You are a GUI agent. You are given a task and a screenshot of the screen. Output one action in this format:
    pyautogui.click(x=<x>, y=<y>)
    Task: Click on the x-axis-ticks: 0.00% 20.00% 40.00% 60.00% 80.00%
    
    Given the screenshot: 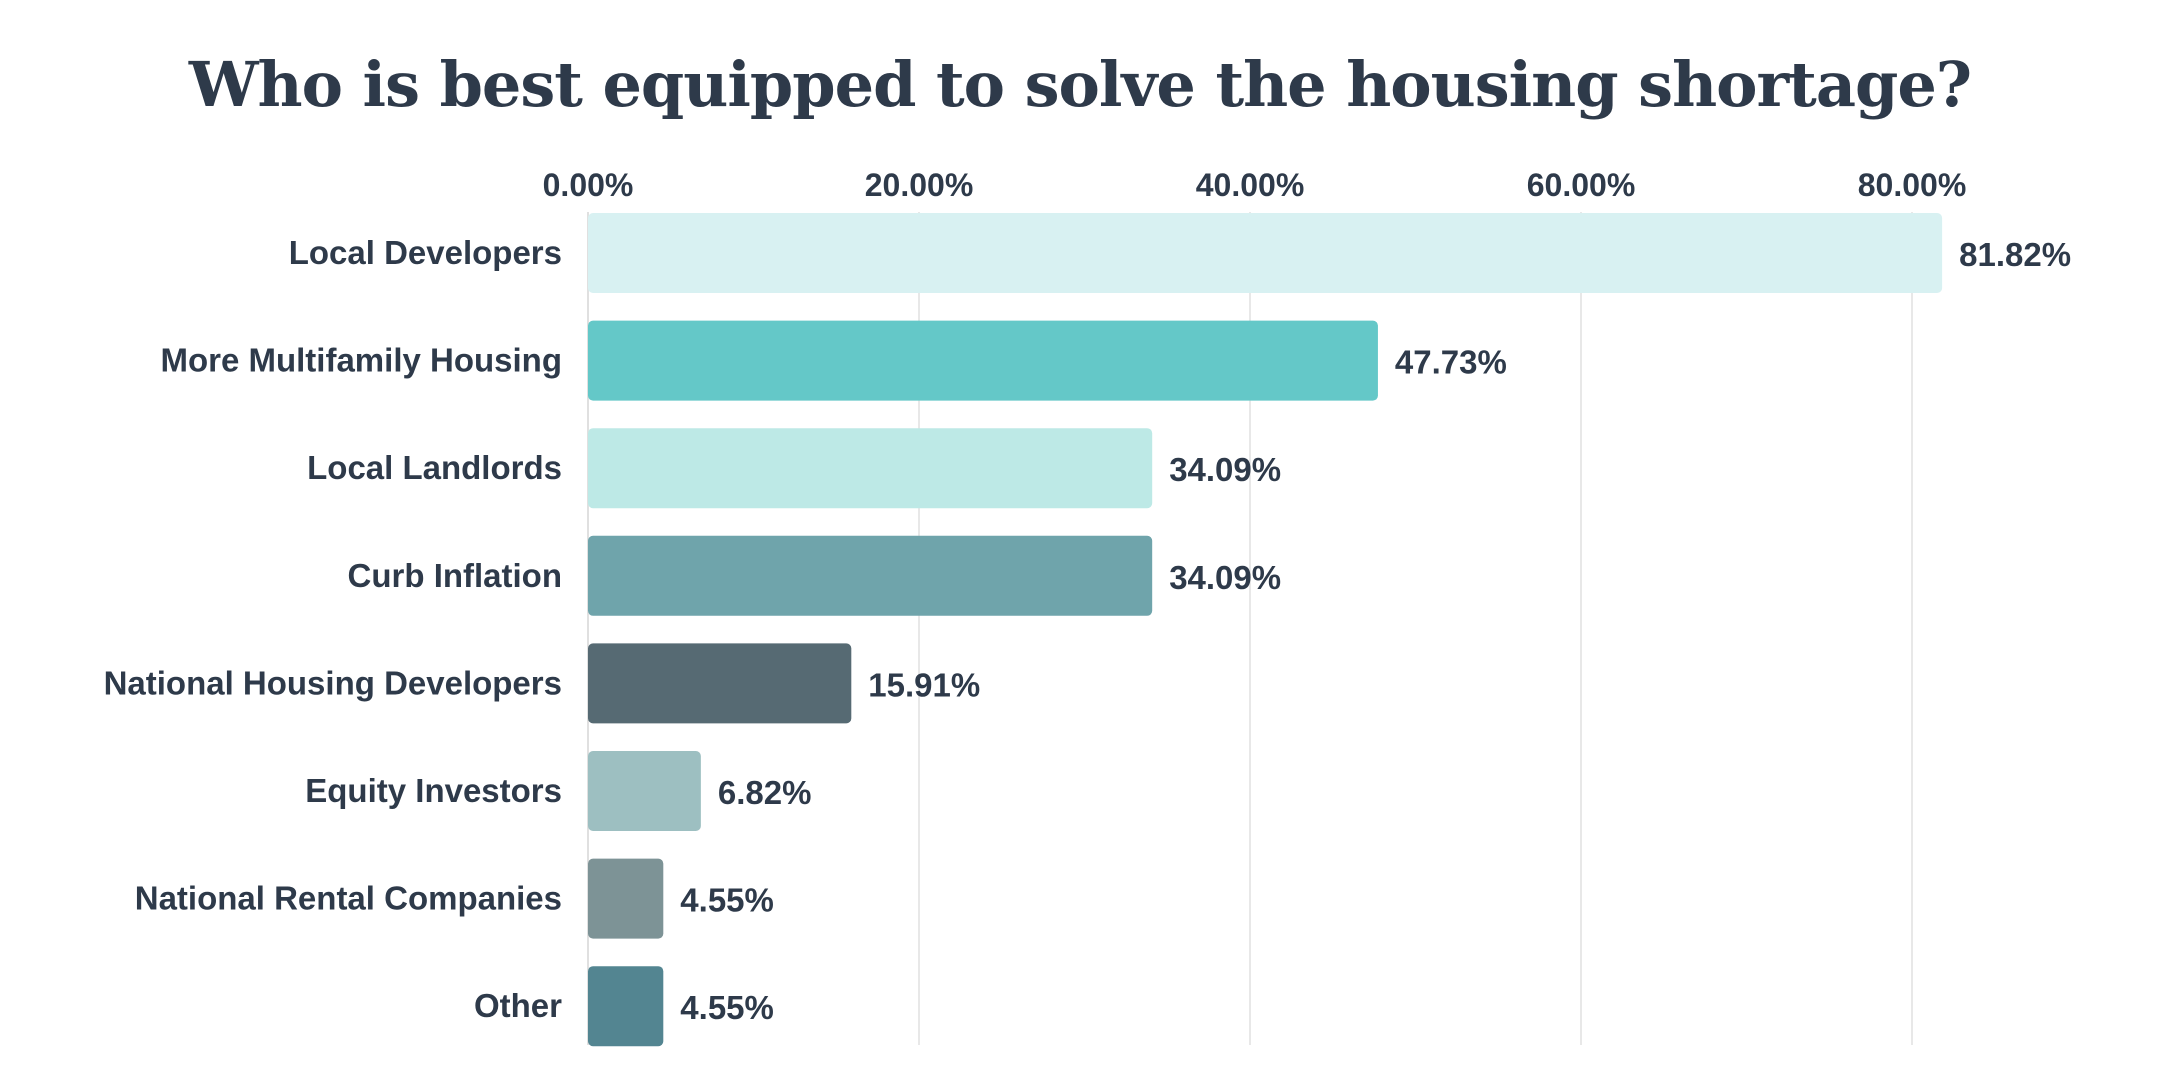 What is the action you would take?
    pyautogui.click(x=1255, y=185)
    